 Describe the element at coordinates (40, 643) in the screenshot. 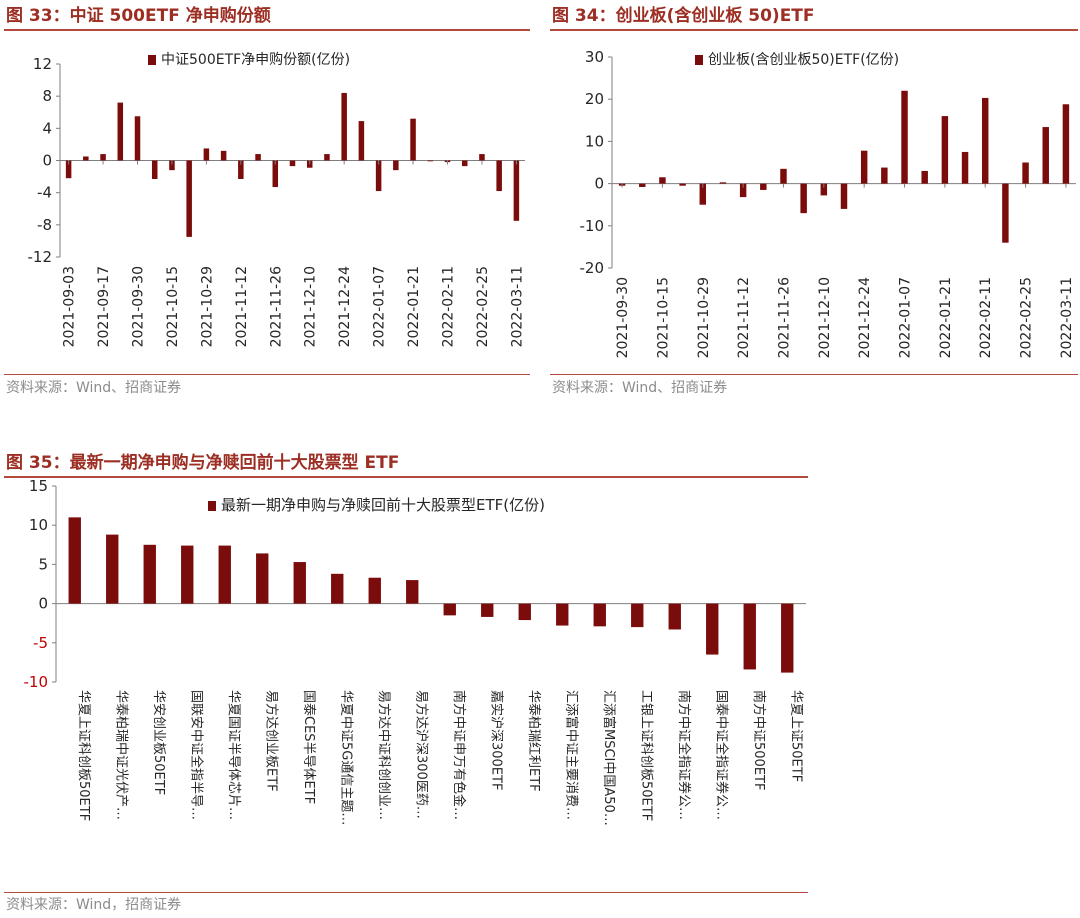

I see `y-tick-label: -5` at that location.